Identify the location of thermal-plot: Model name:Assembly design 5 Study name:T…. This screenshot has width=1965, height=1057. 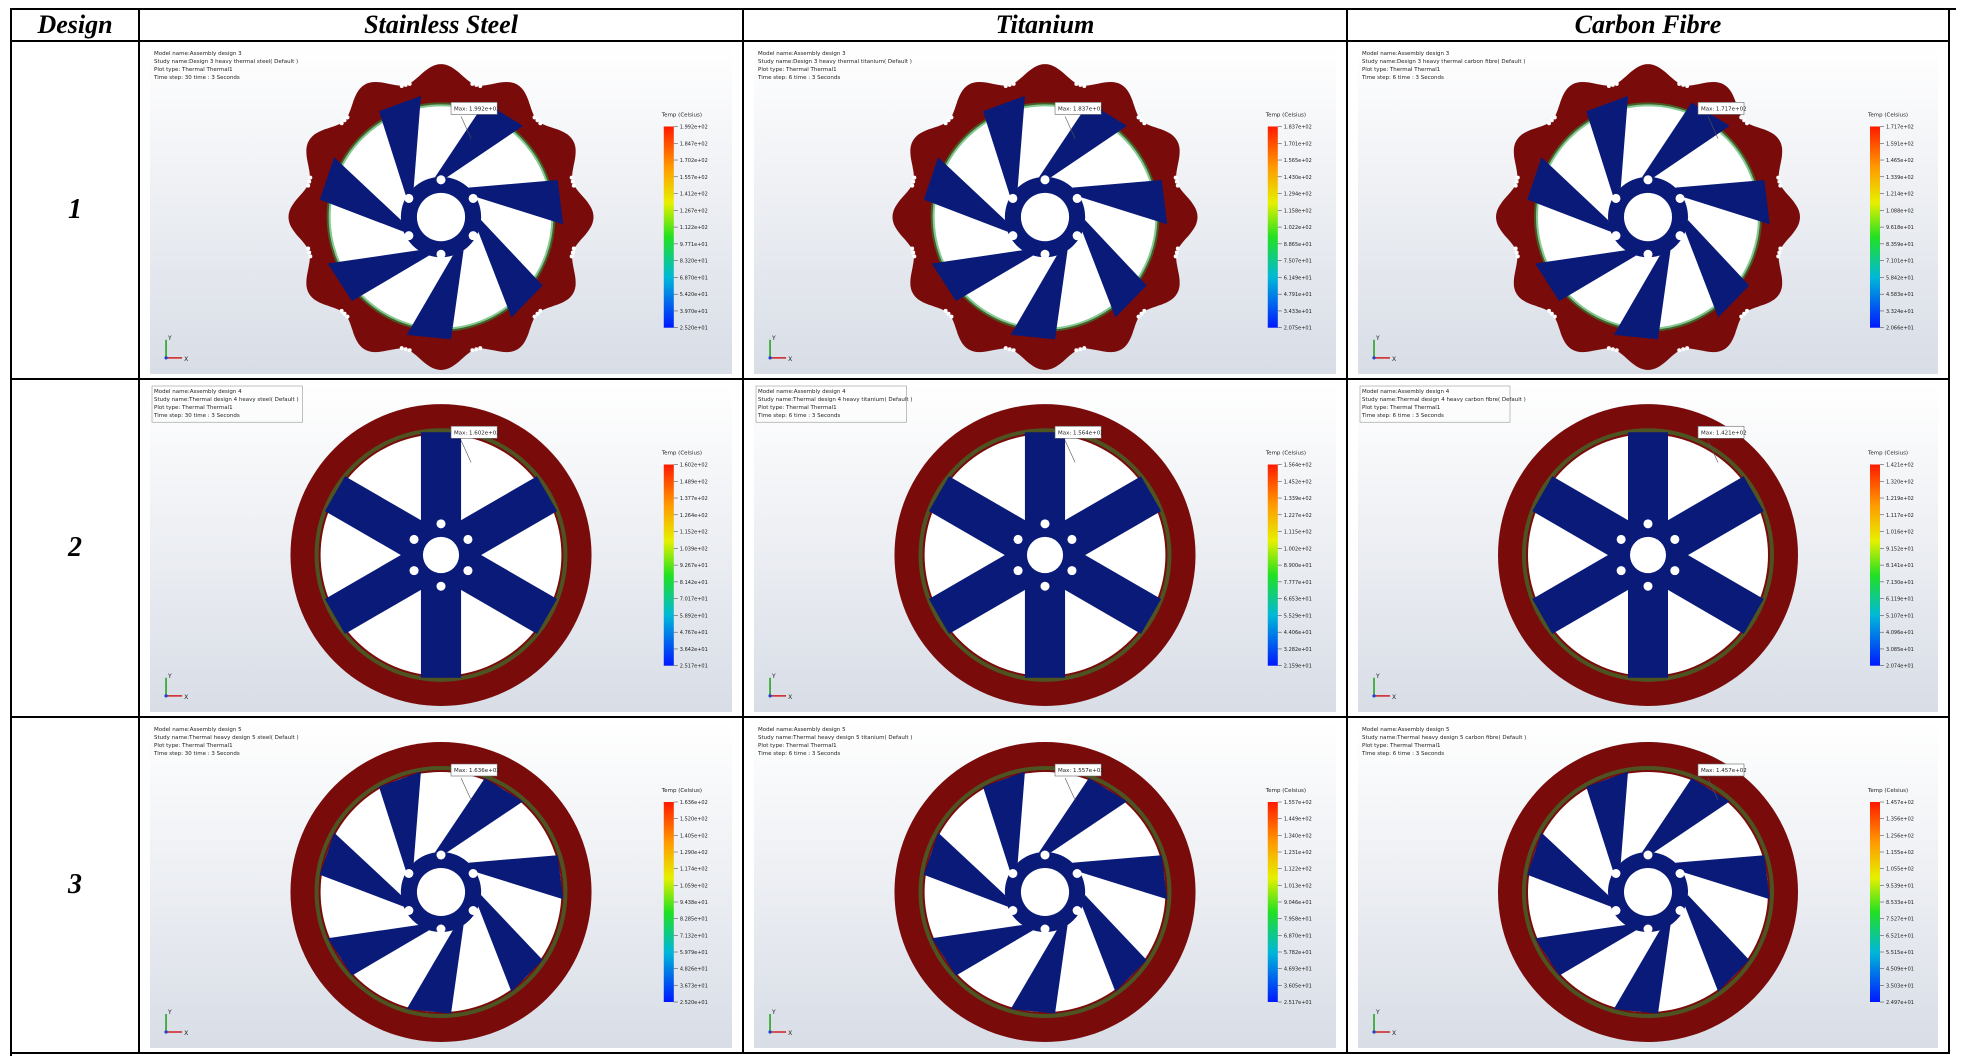
(441, 885).